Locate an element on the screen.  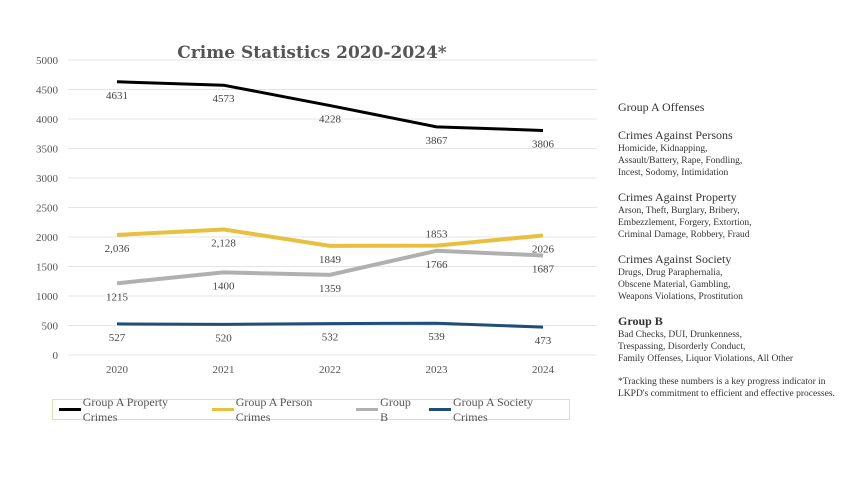
data-label: 2,036 is located at coordinates (117, 249).